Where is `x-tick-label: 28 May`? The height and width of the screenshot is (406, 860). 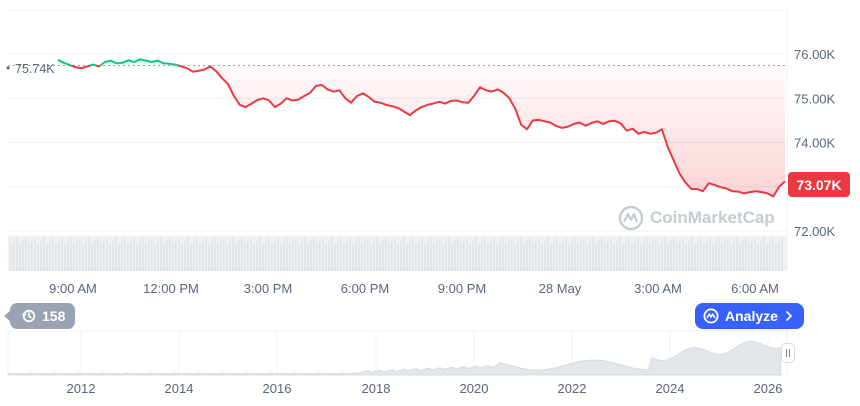
x-tick-label: 28 May is located at coordinates (560, 288).